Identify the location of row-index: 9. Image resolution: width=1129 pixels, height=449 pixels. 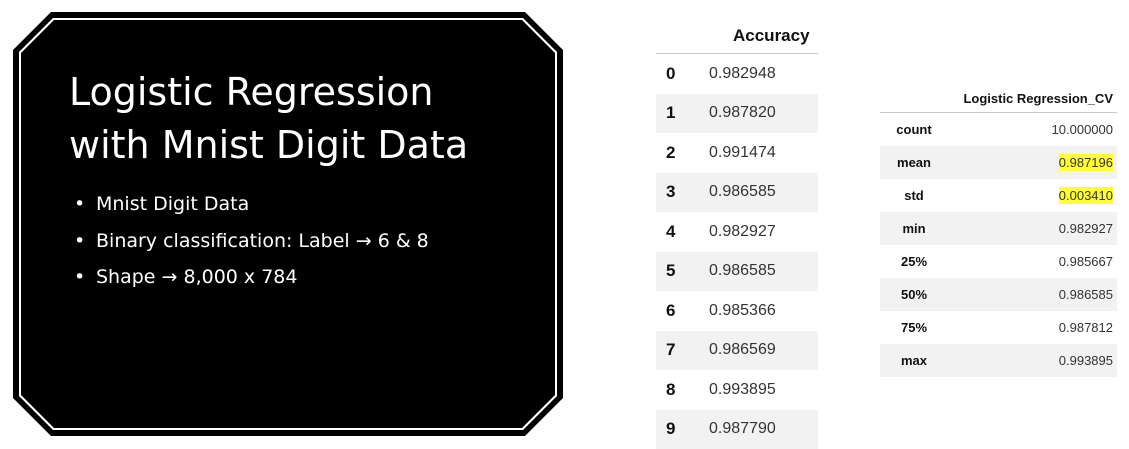
(676, 429).